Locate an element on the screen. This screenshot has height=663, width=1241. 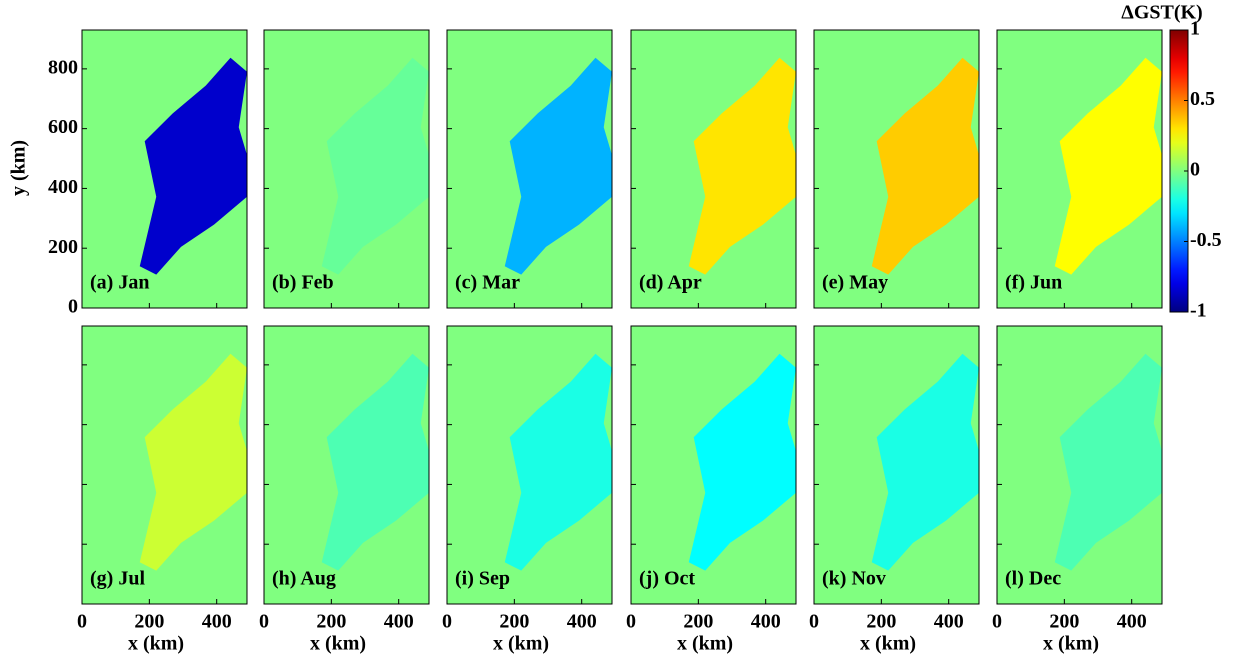
y-tick-label: 600 is located at coordinates (63, 127).